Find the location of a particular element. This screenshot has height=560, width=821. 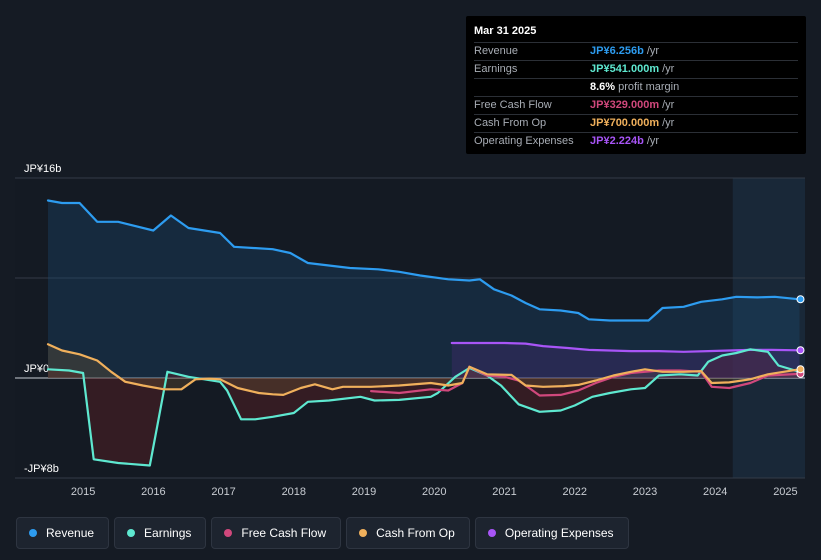

x-tick-label: 2016 is located at coordinates (153, 492).